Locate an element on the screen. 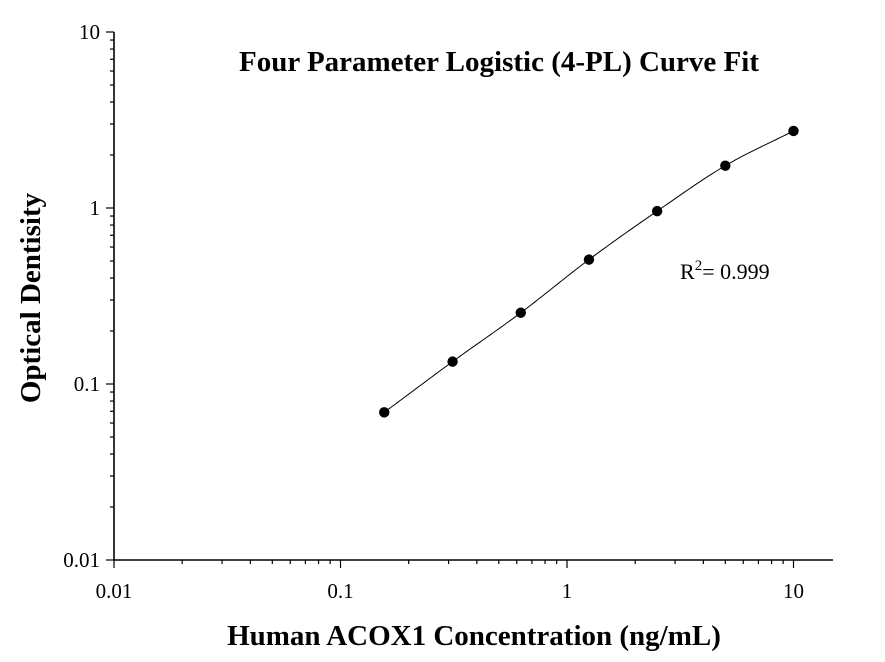 Image resolution: width=885 pixels, height=662 pixels. r-squared-annotation: R2= 0.999 is located at coordinates (725, 271).